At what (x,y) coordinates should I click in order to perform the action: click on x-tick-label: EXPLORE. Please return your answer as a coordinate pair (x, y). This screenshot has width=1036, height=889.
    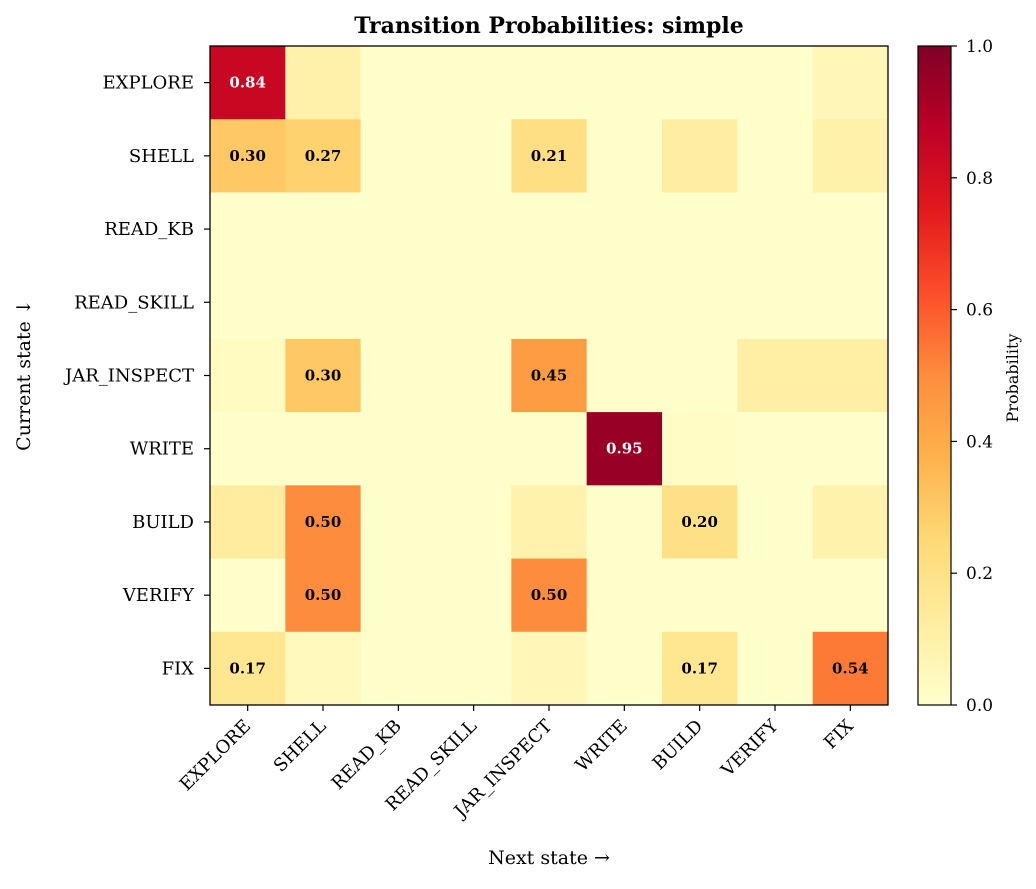
    Looking at the image, I should click on (216, 756).